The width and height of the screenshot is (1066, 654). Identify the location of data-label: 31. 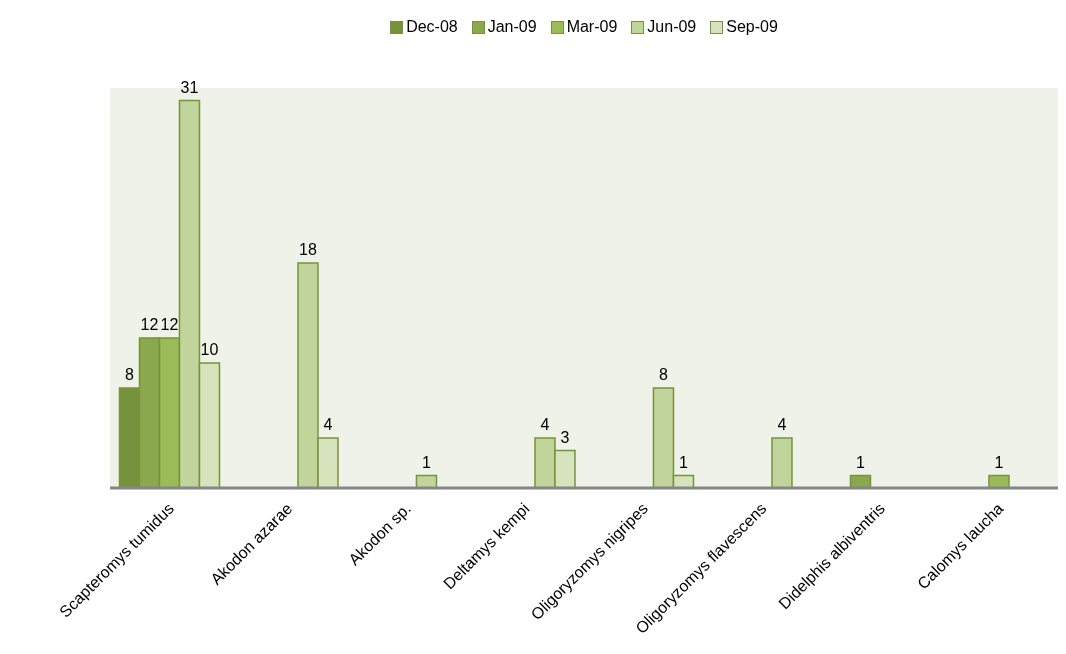
(189, 87).